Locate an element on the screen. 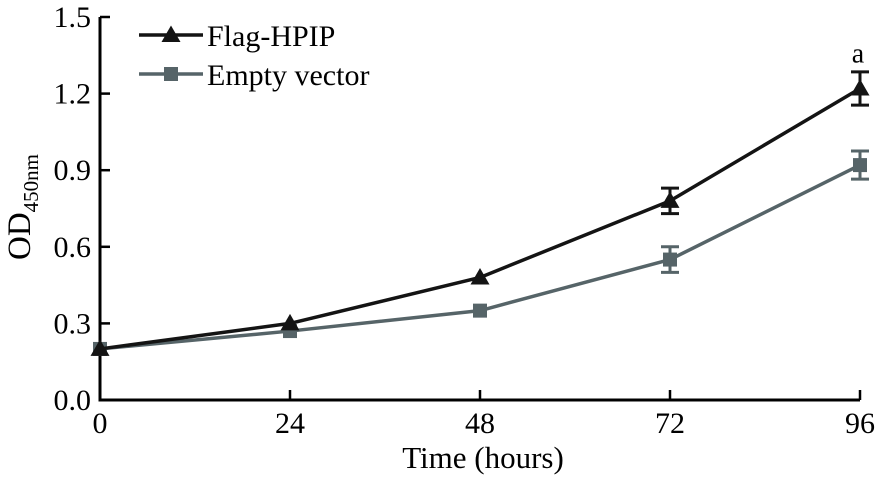 The height and width of the screenshot is (482, 877). y-tick-label: 0.9 is located at coordinates (73, 170).